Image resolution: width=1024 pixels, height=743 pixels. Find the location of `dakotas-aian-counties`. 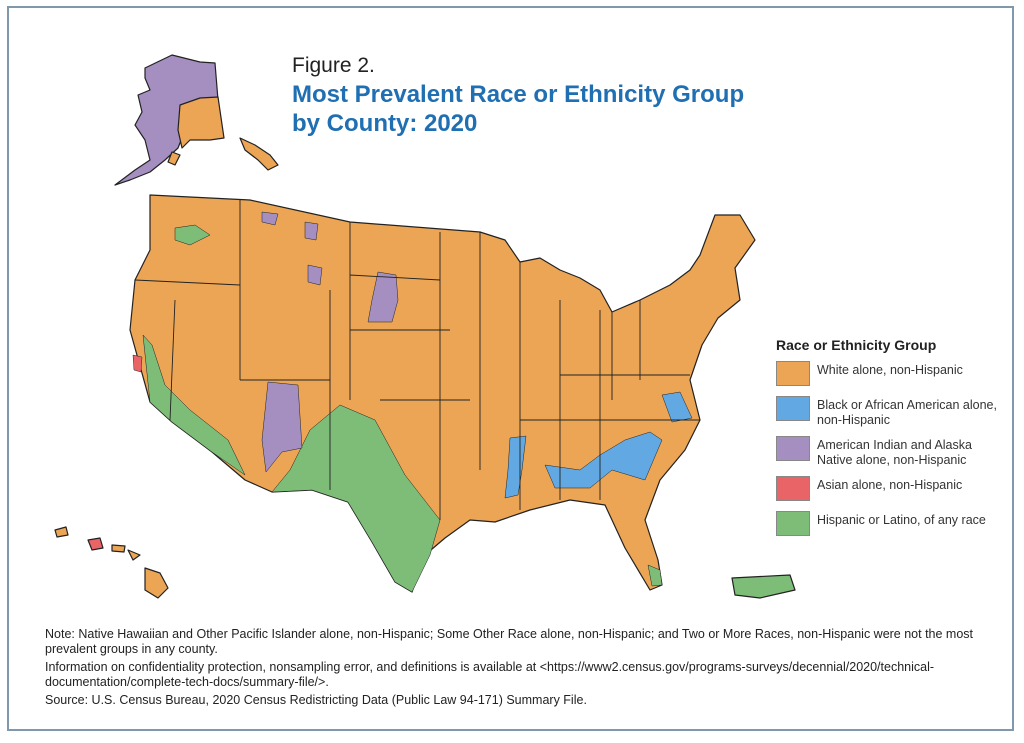

dakotas-aian-counties is located at coordinates (383, 297).